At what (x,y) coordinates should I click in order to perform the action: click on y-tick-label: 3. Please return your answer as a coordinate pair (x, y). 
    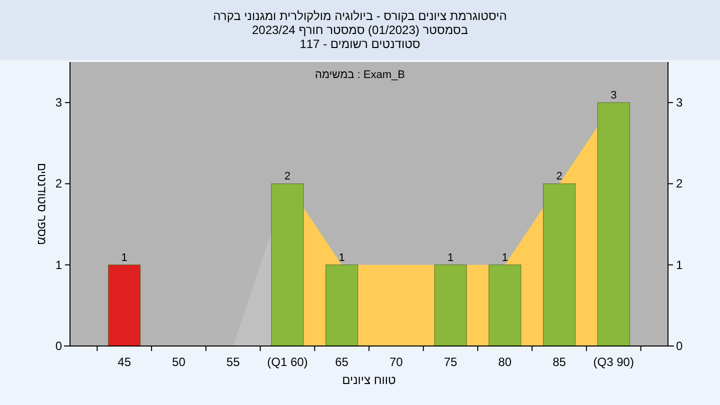
    Looking at the image, I should click on (58, 103).